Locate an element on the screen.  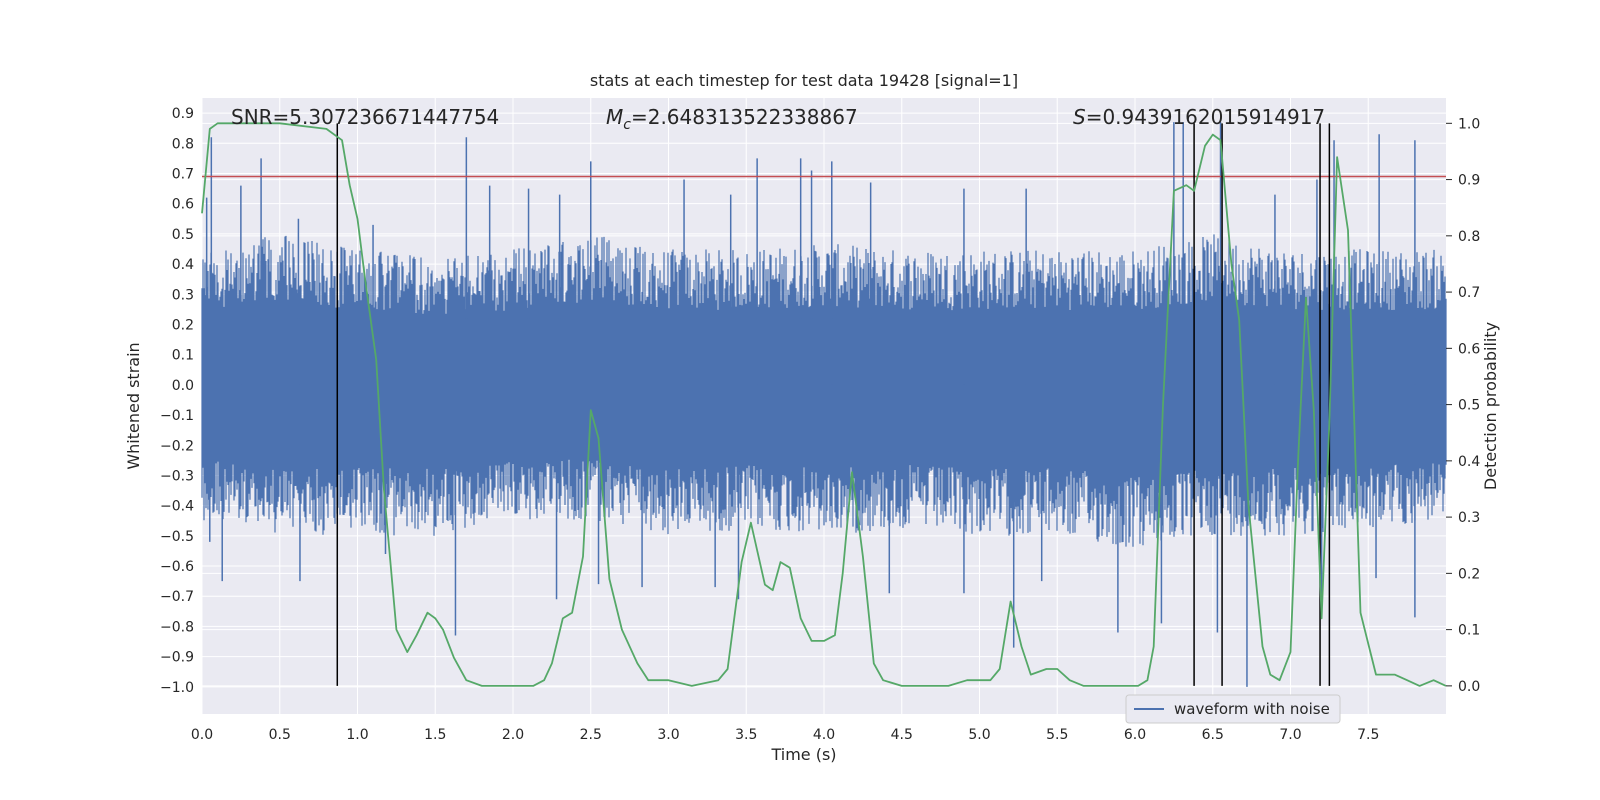
y-tick-label-left: 0.8 is located at coordinates (183, 144).